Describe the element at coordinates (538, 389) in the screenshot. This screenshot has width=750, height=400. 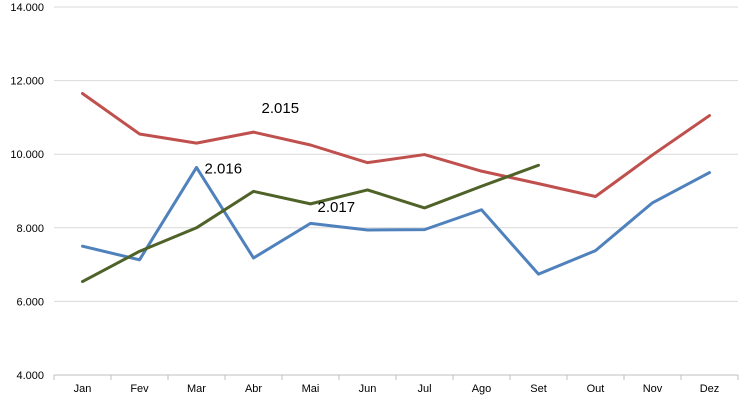
I see `x-tick-label: Set` at that location.